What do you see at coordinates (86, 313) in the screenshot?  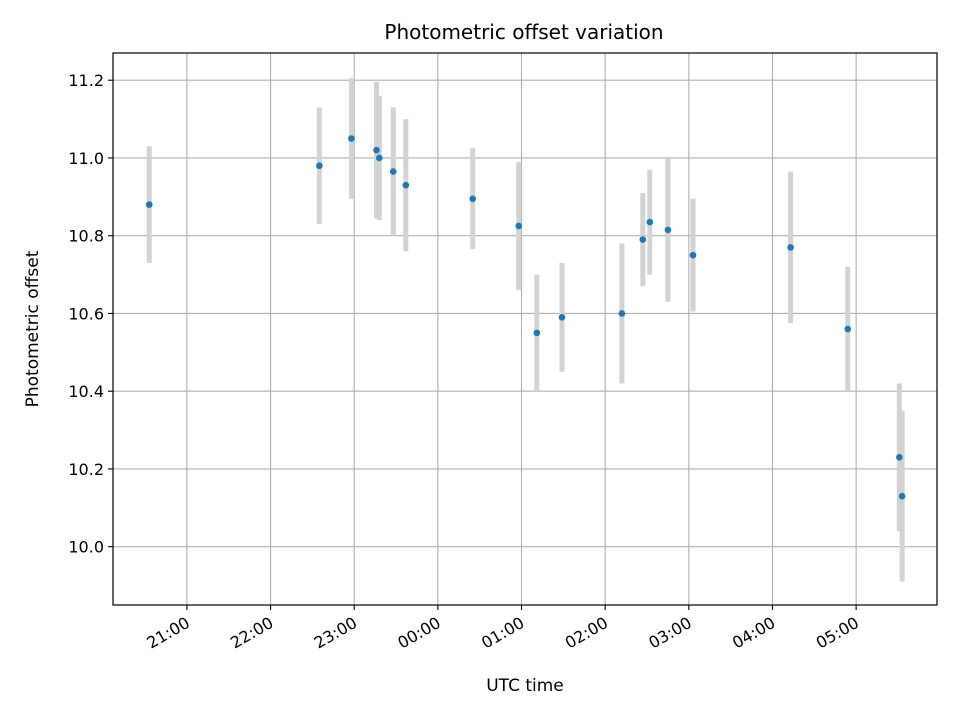 I see `y-tick-label: 10.6` at bounding box center [86, 313].